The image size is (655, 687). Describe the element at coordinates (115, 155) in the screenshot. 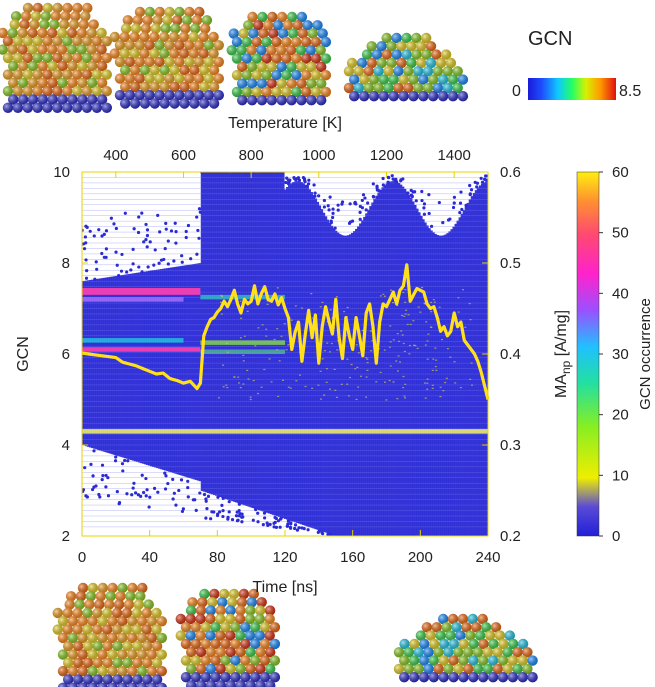

I see `top-tick-label: 400` at that location.